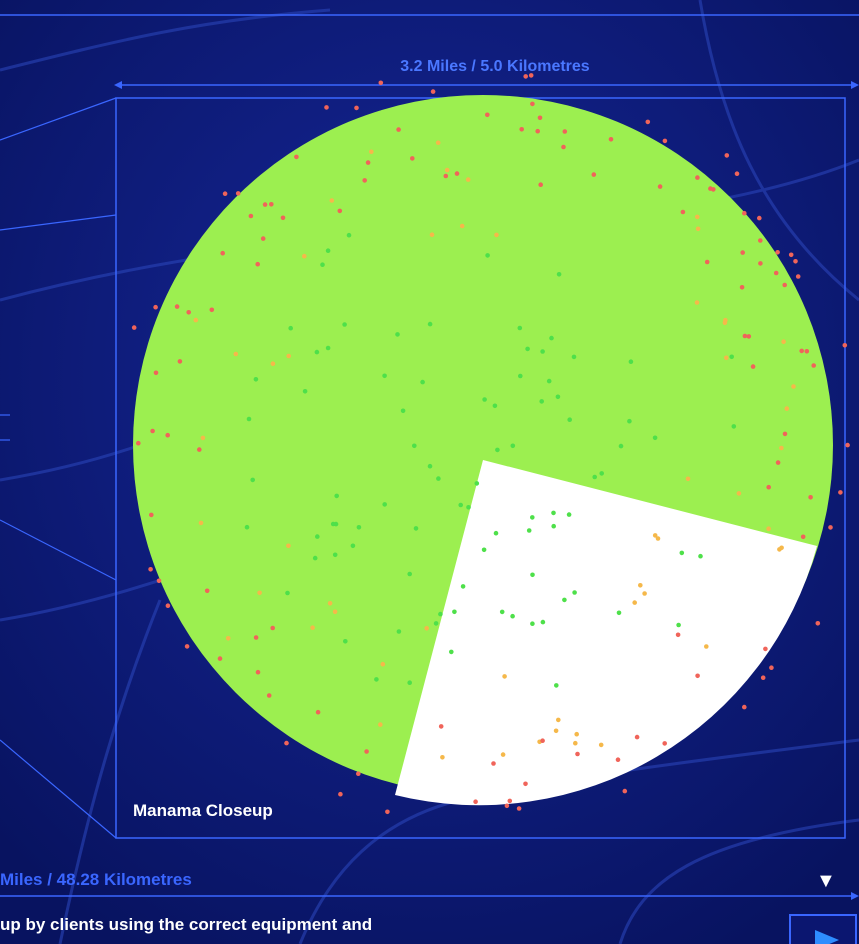 The height and width of the screenshot is (944, 859). What do you see at coordinates (58, 468) in the screenshot?
I see `callout-lines` at bounding box center [58, 468].